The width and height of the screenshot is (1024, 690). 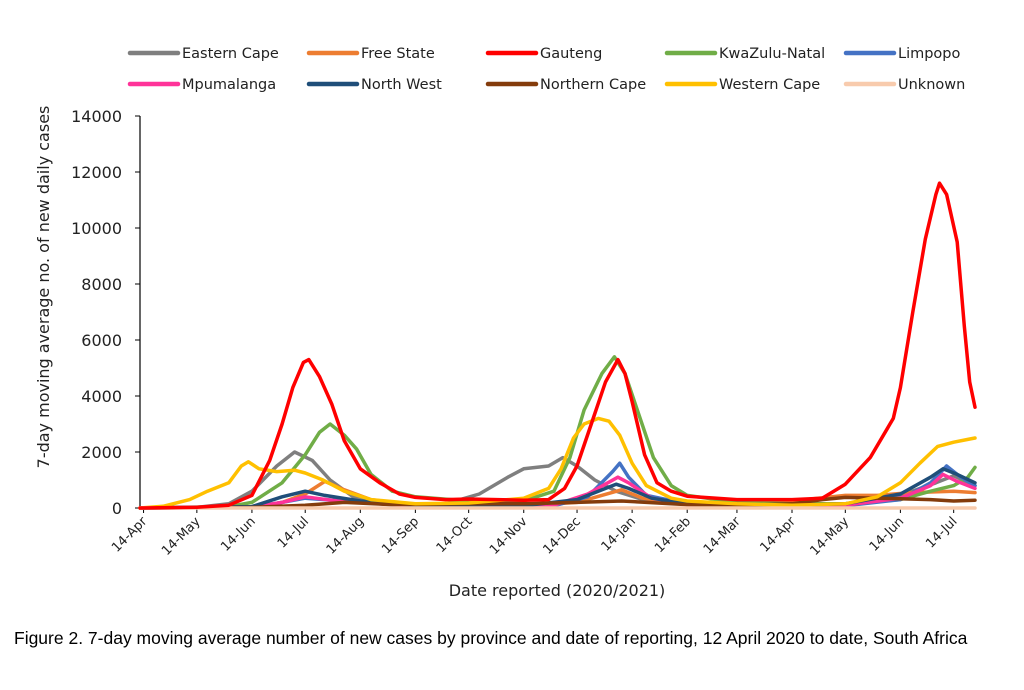 I want to click on x-tick-label: 14-Oct, so click(x=455, y=535).